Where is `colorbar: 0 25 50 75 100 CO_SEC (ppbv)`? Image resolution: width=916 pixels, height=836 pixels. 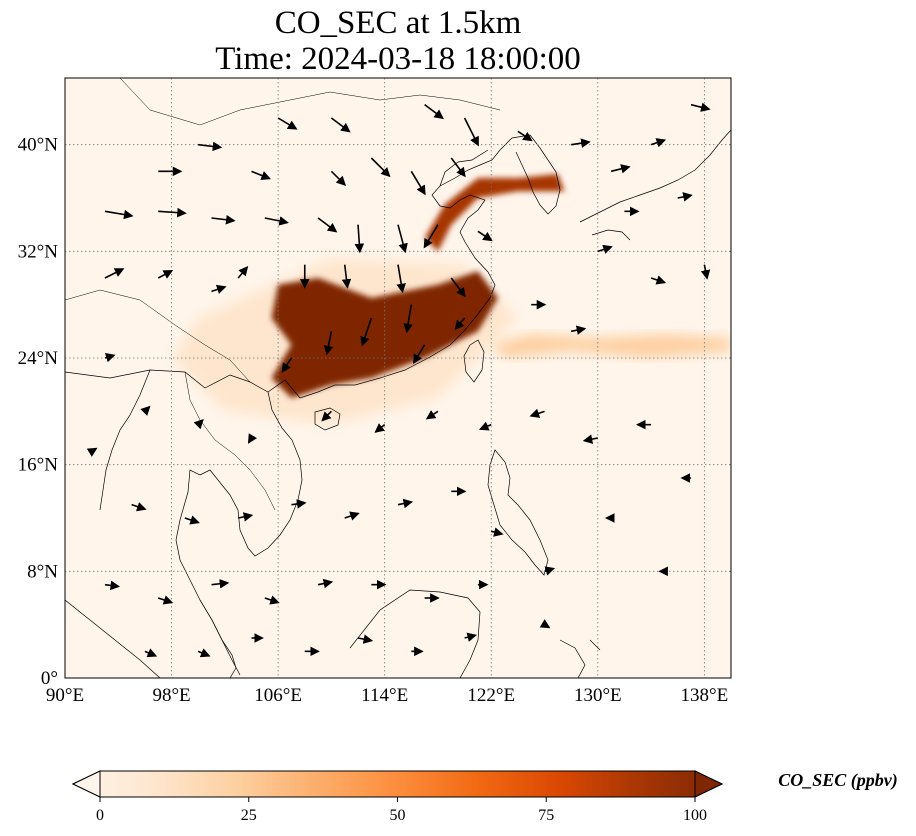 colorbar: 0 25 50 75 100 CO_SEC (ppbv) is located at coordinates (484, 797).